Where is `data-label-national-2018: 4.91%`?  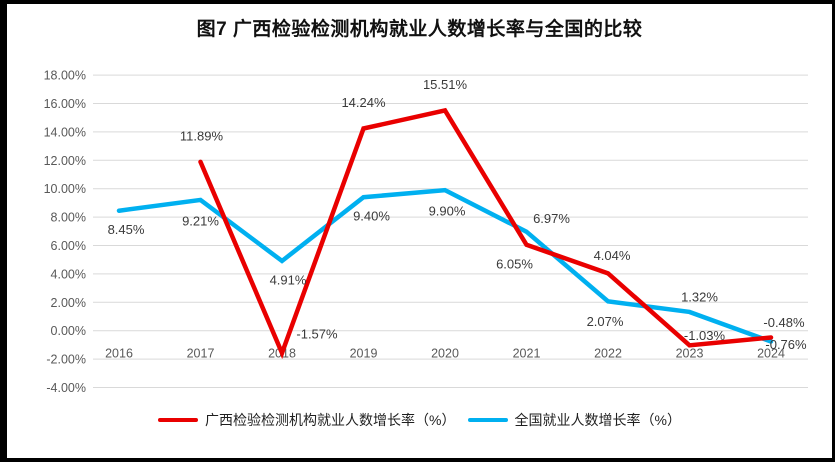 data-label-national-2018: 4.91% is located at coordinates (288, 279).